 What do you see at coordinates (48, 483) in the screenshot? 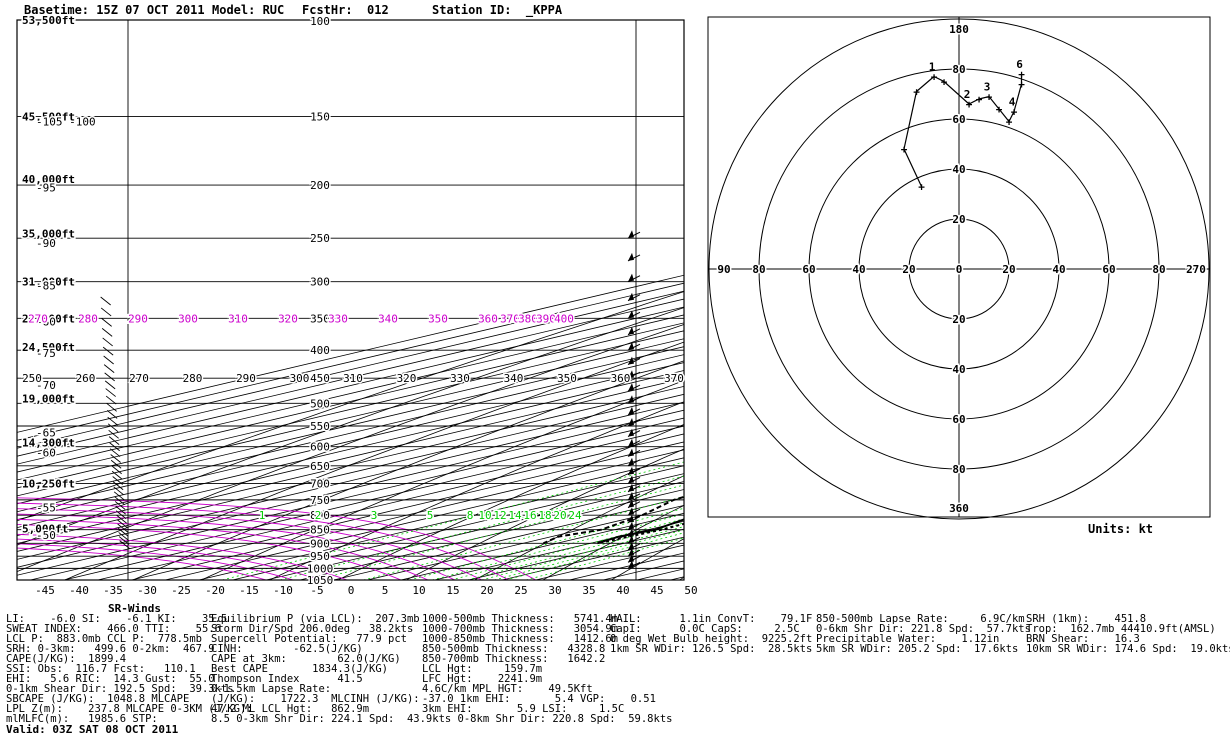
I see `height-label: 10,250ft` at bounding box center [48, 483].